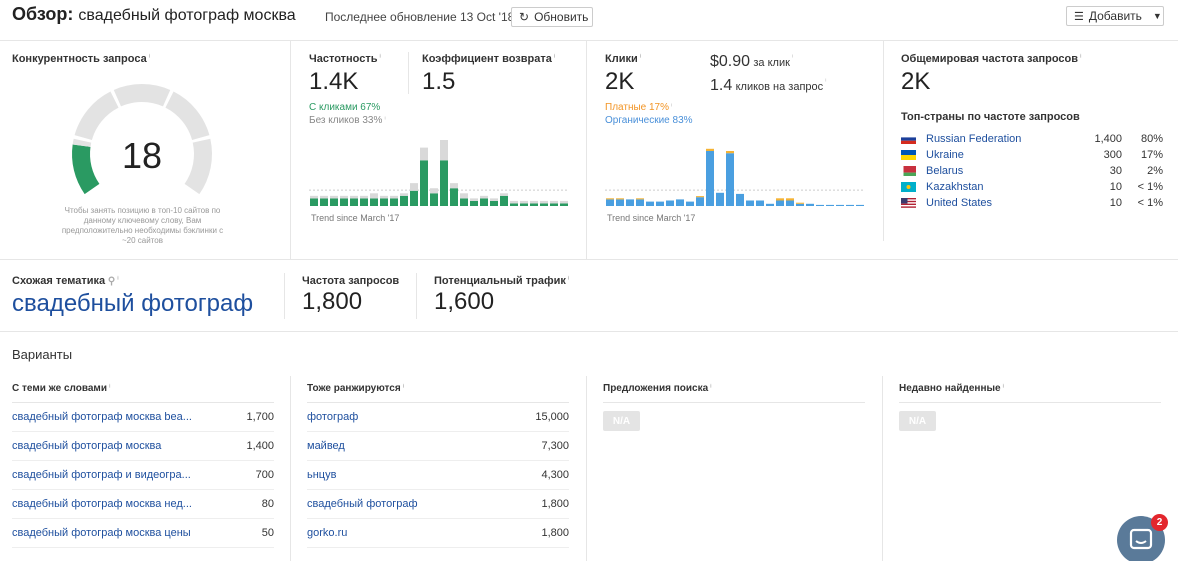 The height and width of the screenshot is (561, 1178). Describe the element at coordinates (1115, 203) in the screenshot. I see `country-volume: 10` at that location.